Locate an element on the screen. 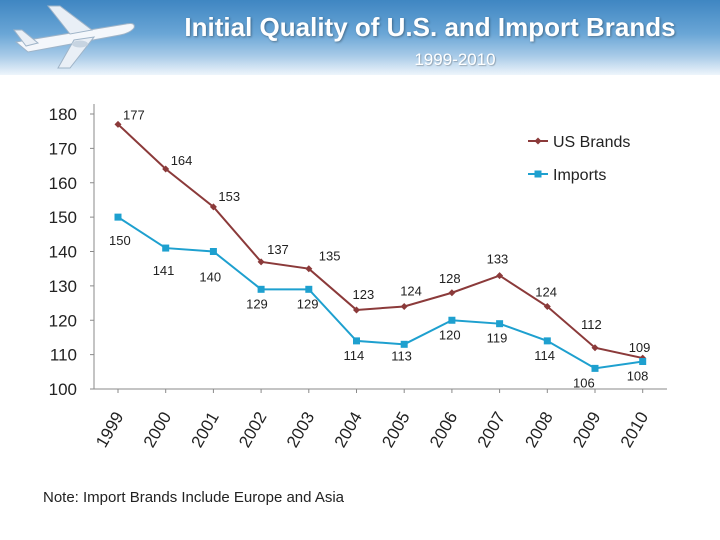 This screenshot has width=720, height=540. x-tick-label: 2010 is located at coordinates (634, 430).